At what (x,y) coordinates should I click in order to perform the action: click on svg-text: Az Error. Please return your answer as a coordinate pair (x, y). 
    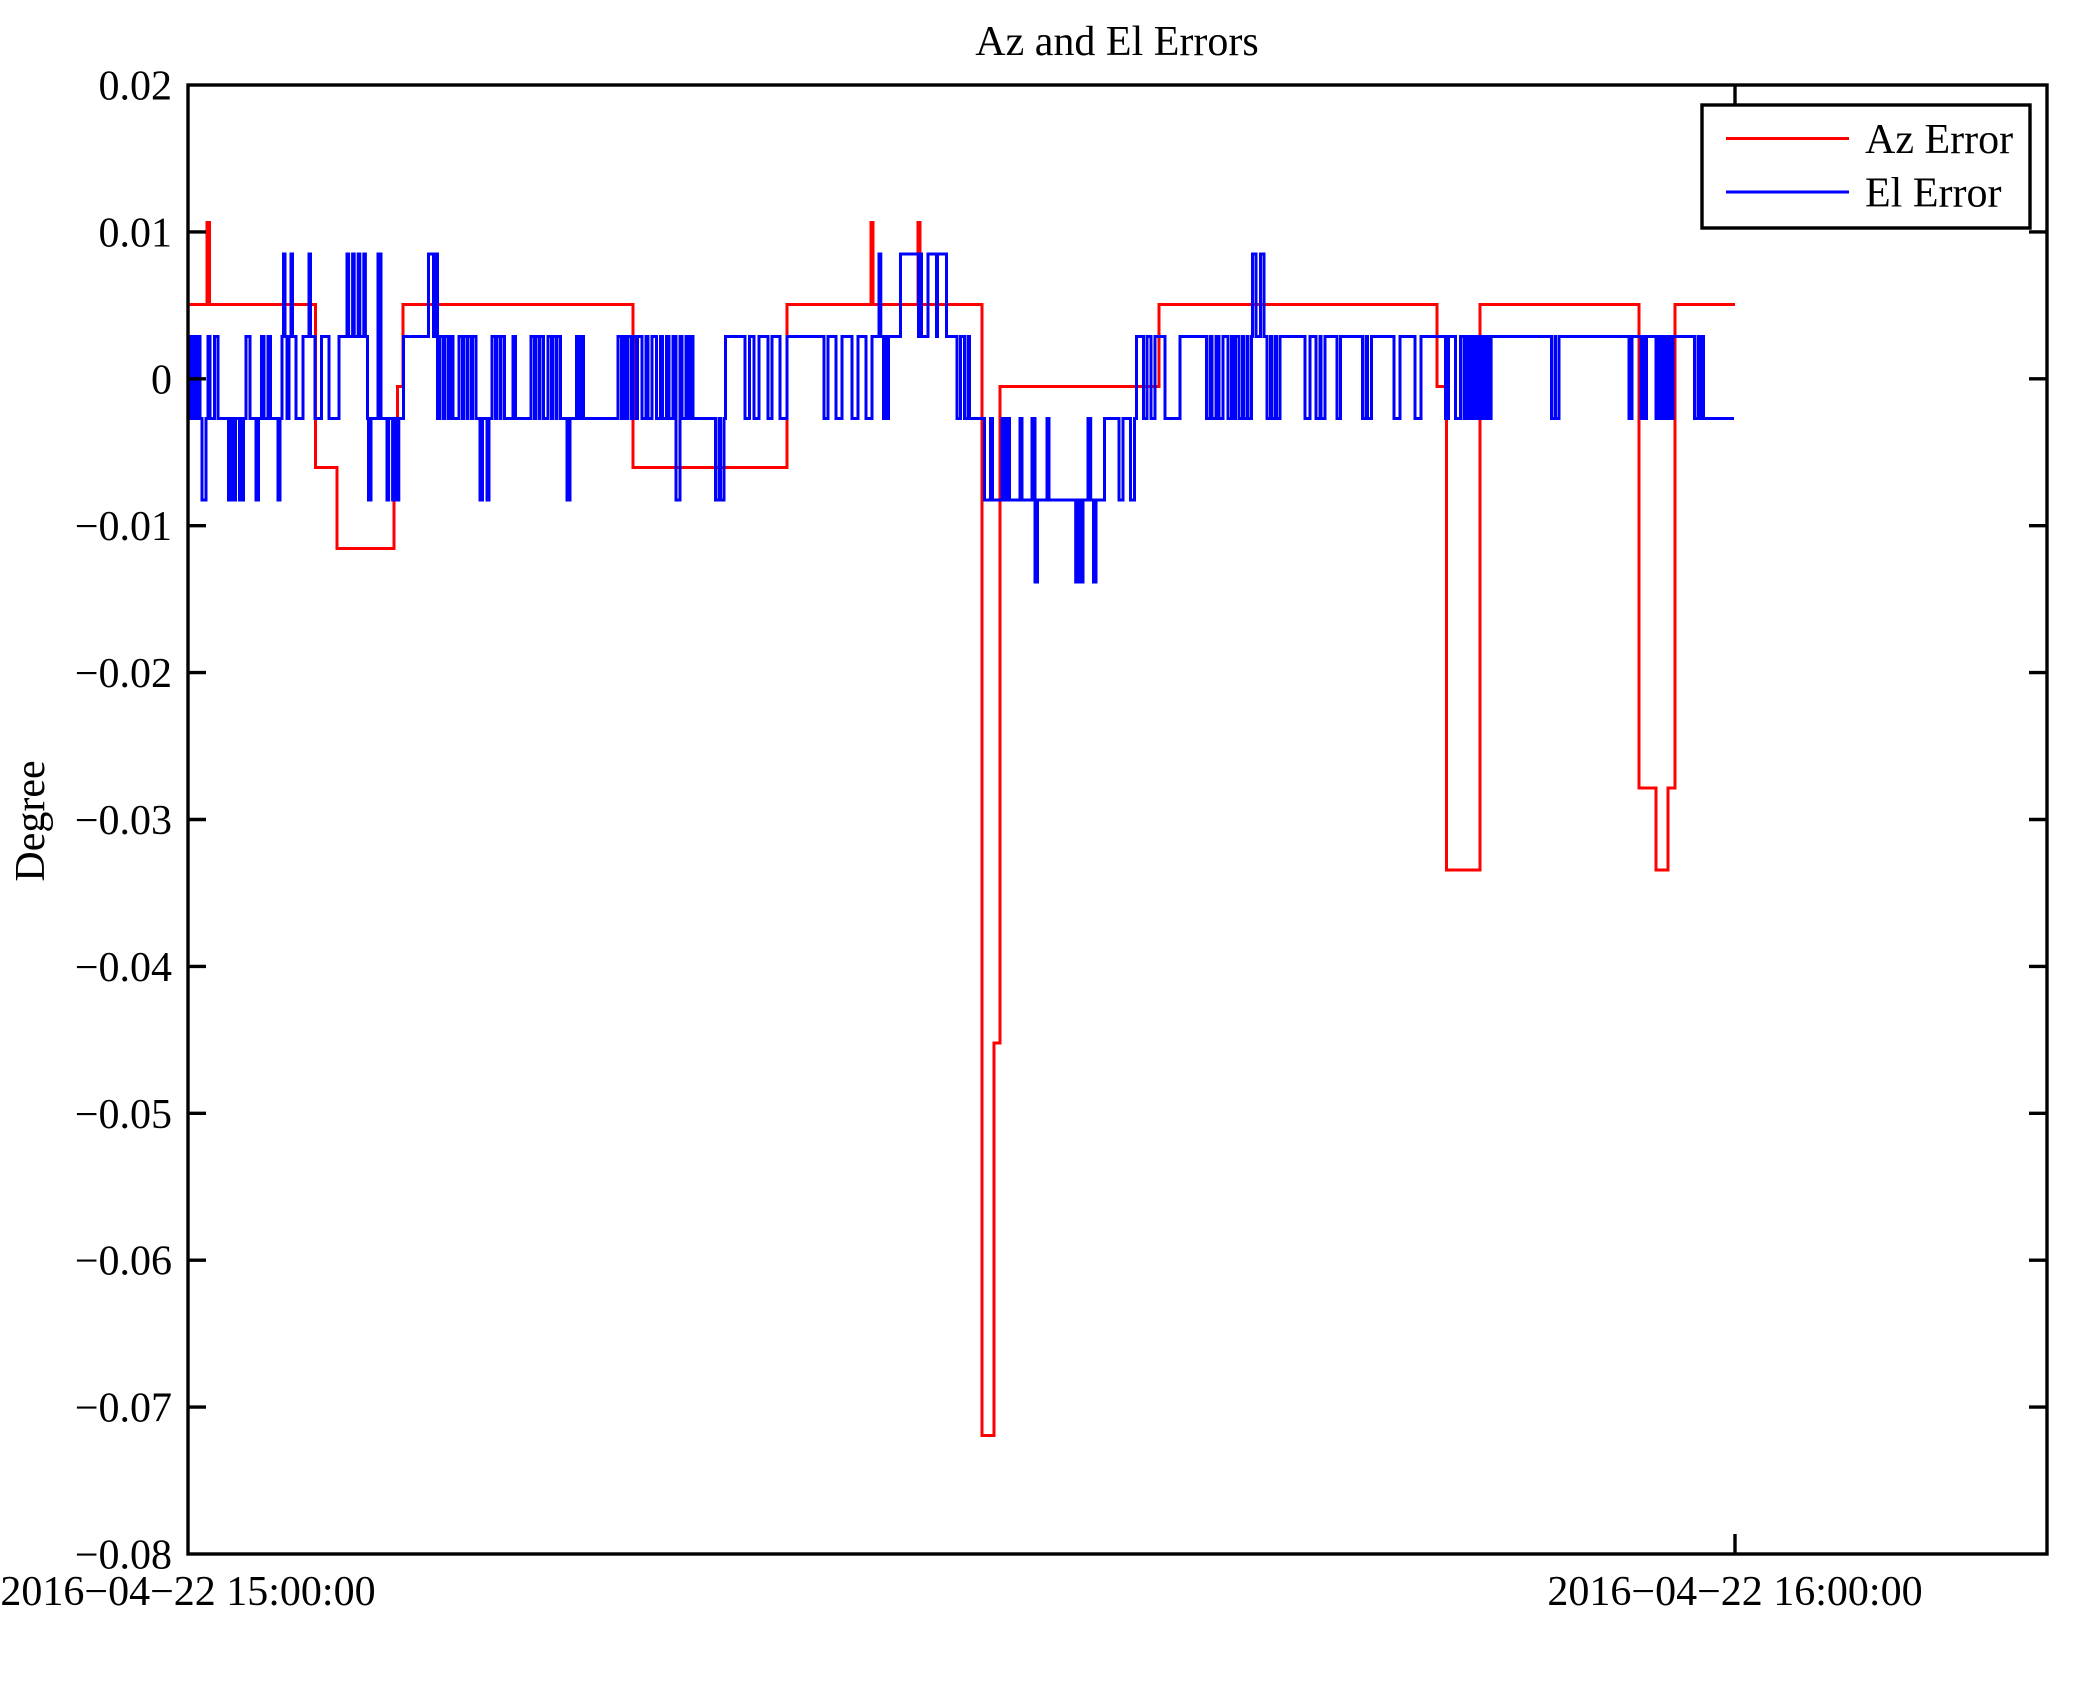
    Looking at the image, I should click on (1939, 140).